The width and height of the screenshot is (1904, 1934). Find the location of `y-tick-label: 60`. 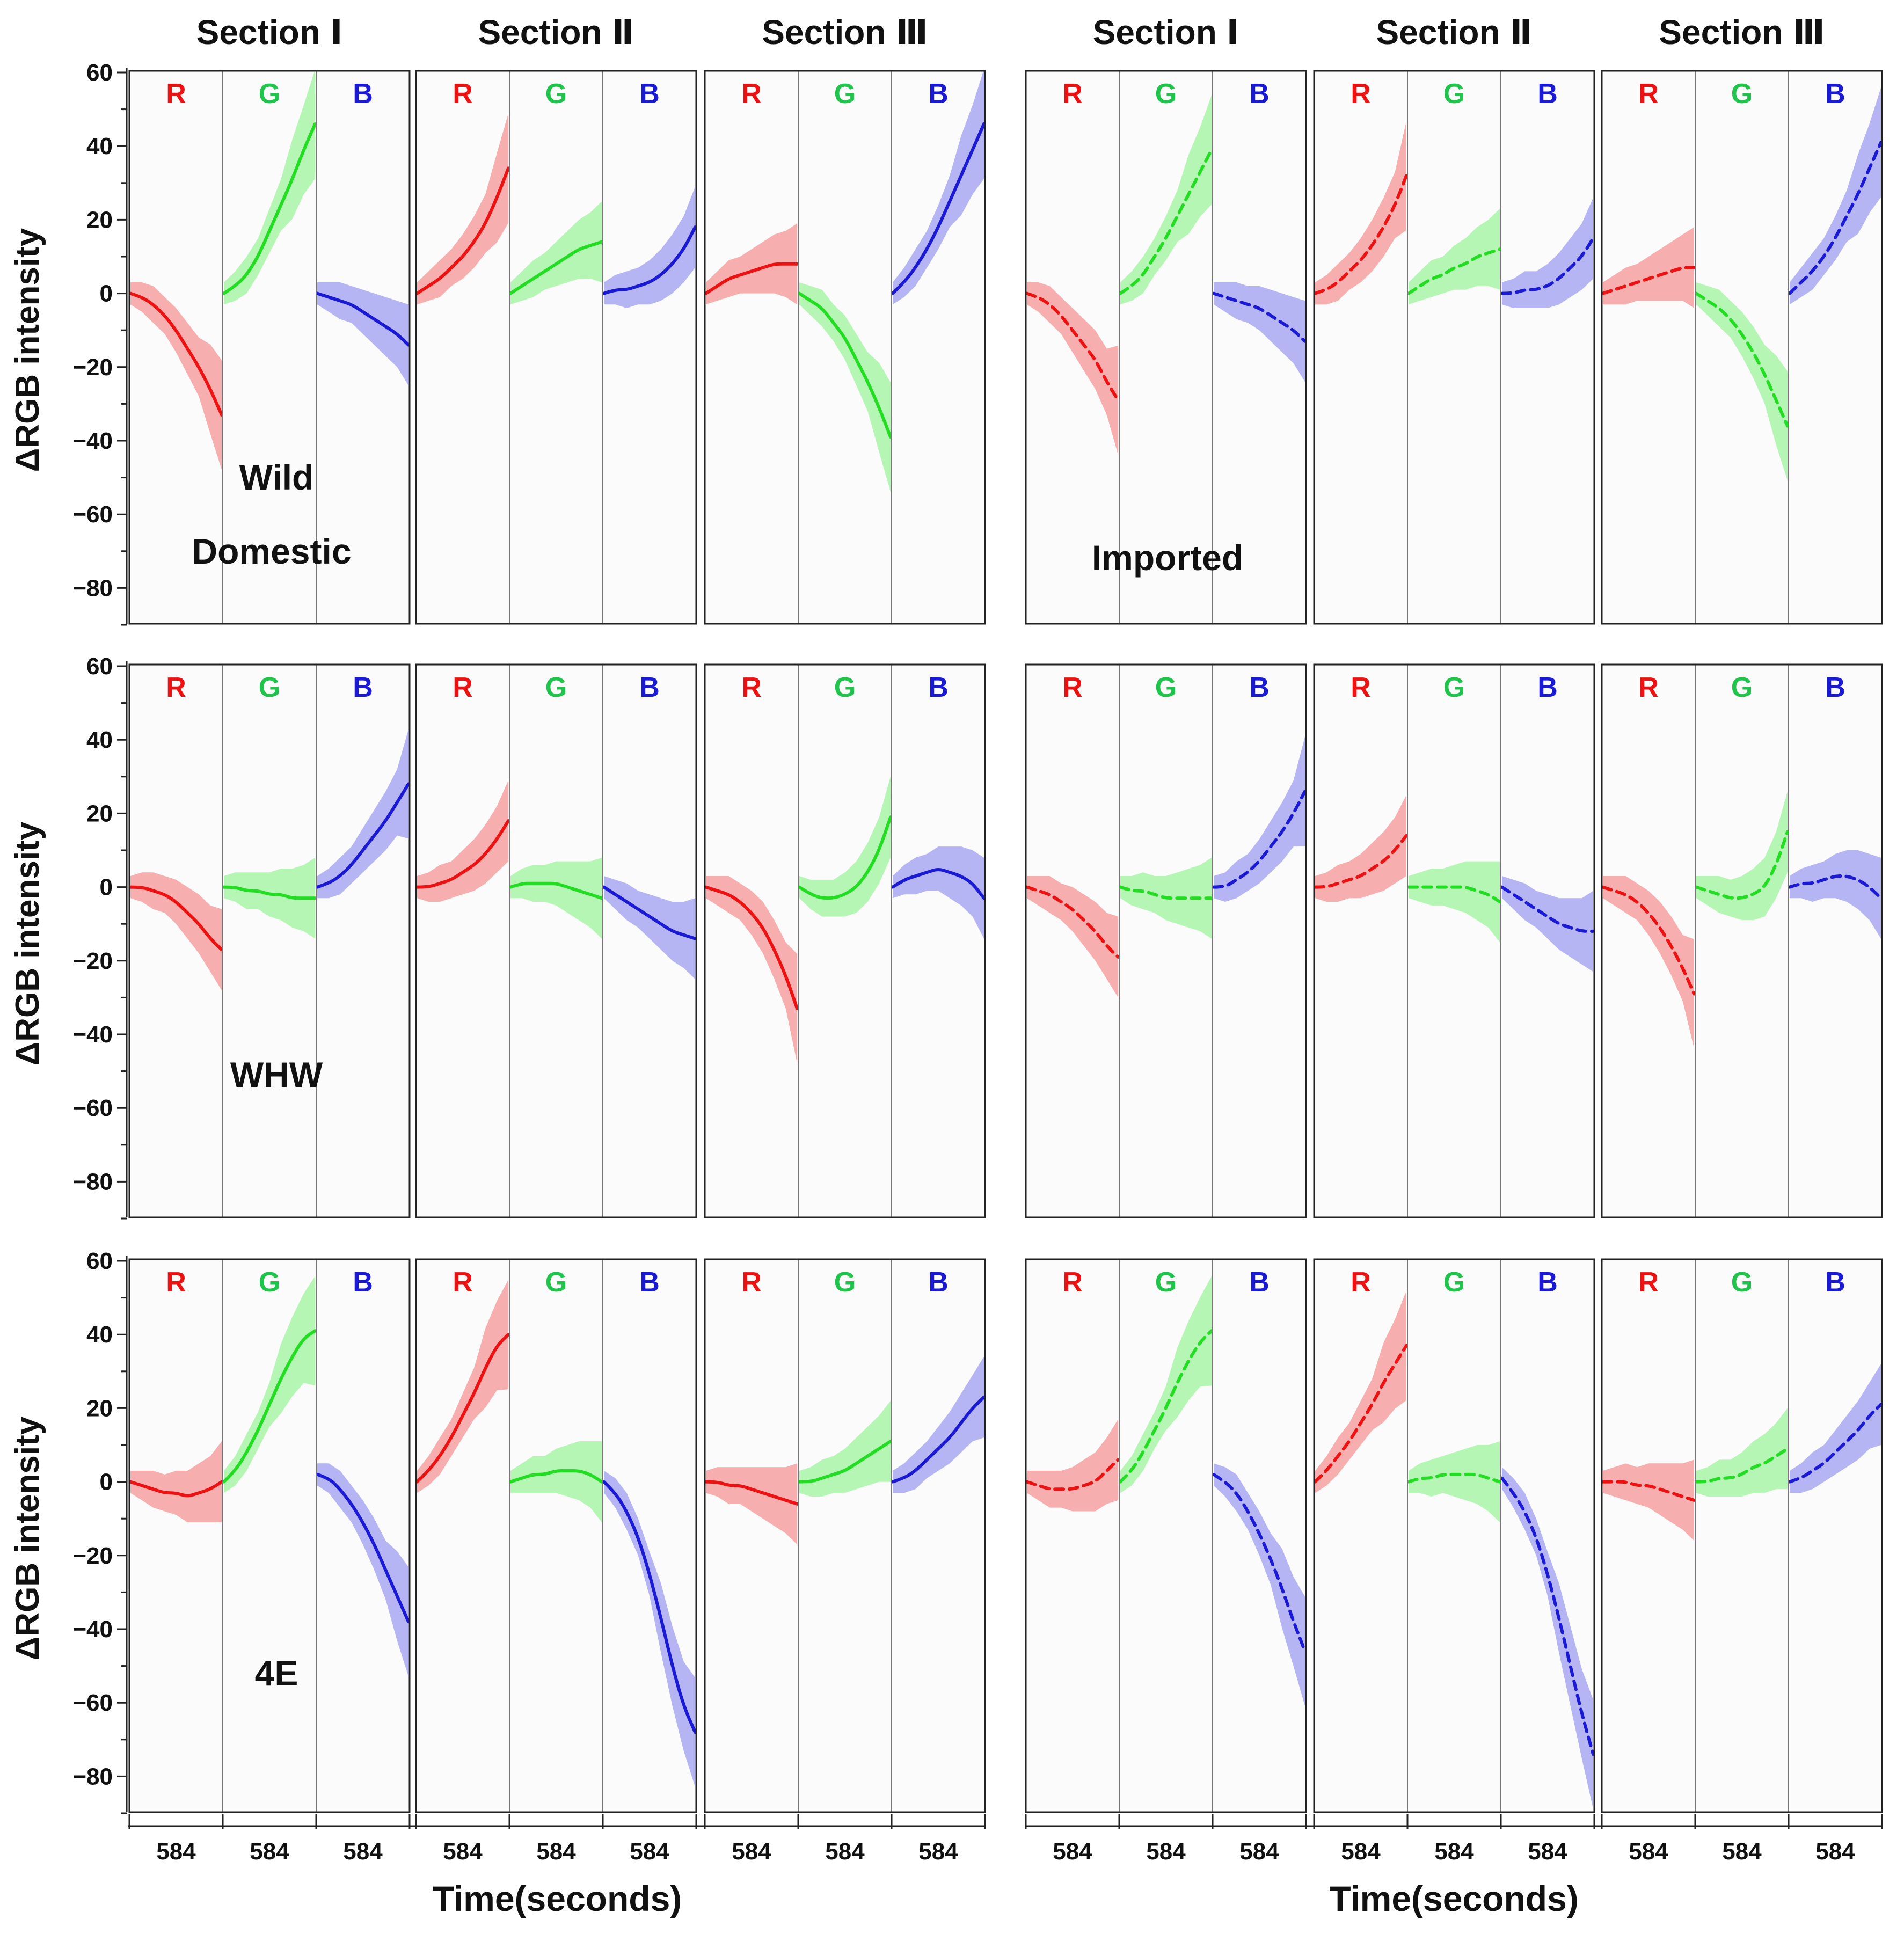

y-tick-label: 60 is located at coordinates (99, 1261).